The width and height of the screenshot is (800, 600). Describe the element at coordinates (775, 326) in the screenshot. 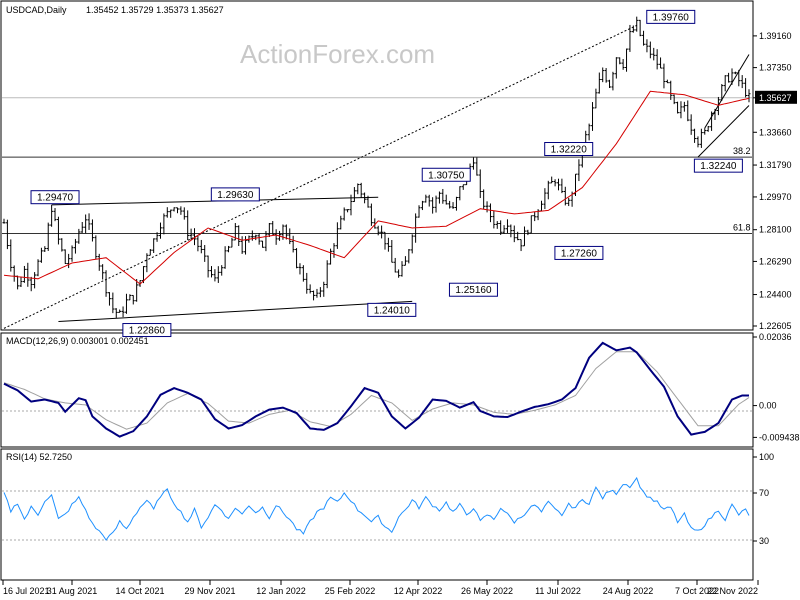

I see `price-tick-label: 1.22605` at that location.